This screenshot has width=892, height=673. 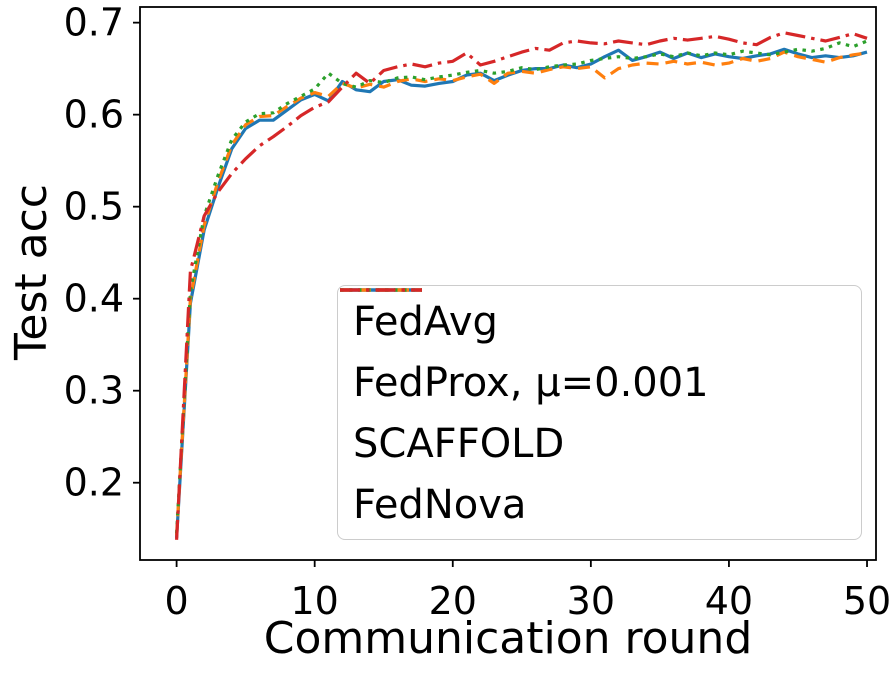 I want to click on fednova-line-sample-icon, so click(x=381, y=290).